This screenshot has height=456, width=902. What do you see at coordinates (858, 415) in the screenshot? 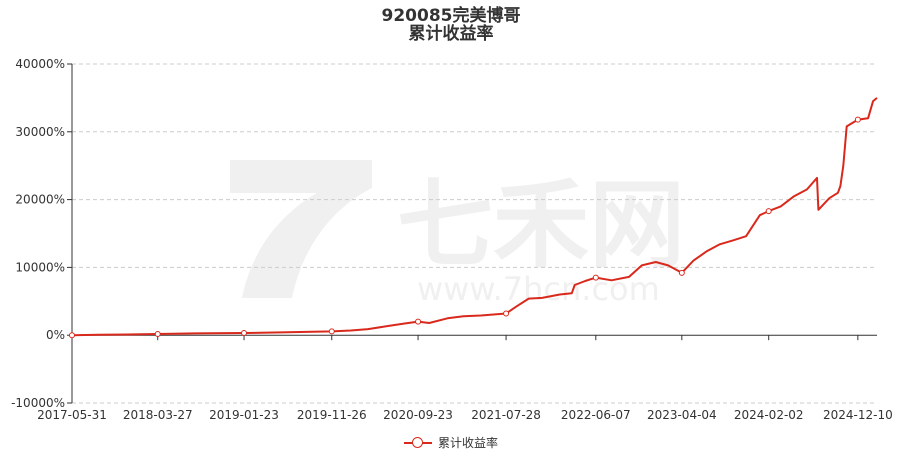
I see `x-tick-label: 2024-12-10` at bounding box center [858, 415].